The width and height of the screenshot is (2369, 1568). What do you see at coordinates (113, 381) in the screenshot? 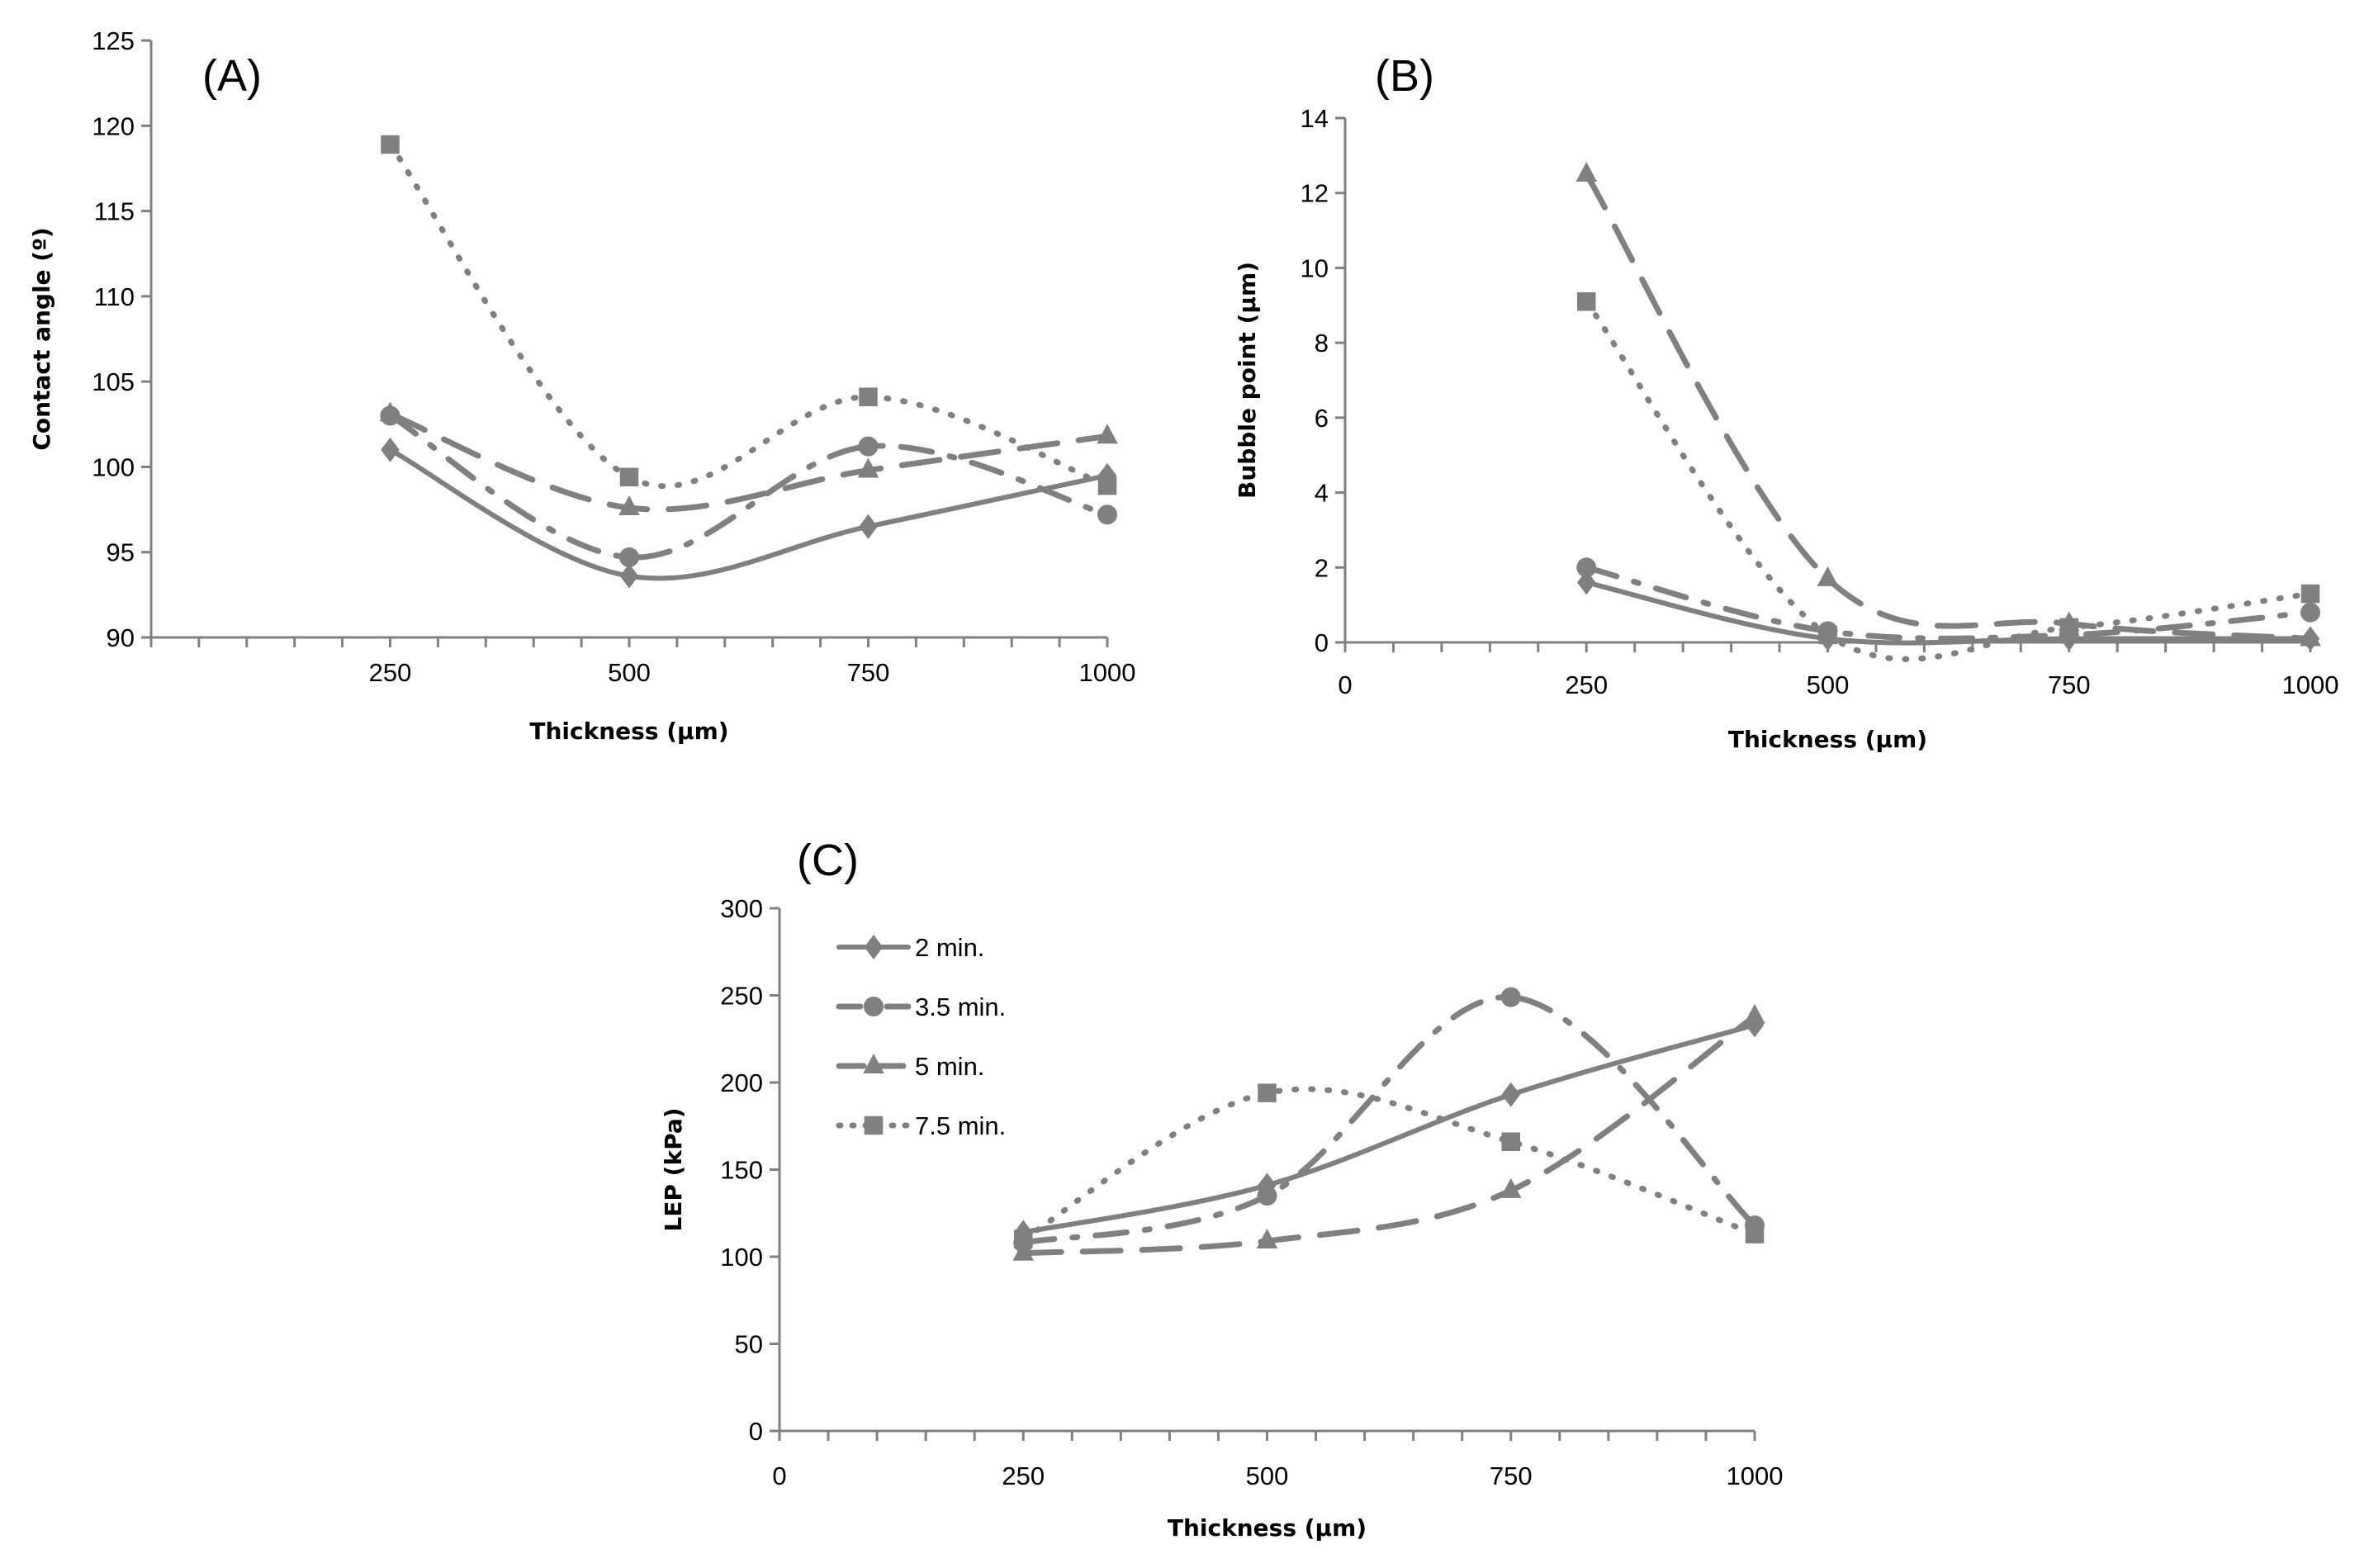
I see `y-tick-label: 105` at bounding box center [113, 381].